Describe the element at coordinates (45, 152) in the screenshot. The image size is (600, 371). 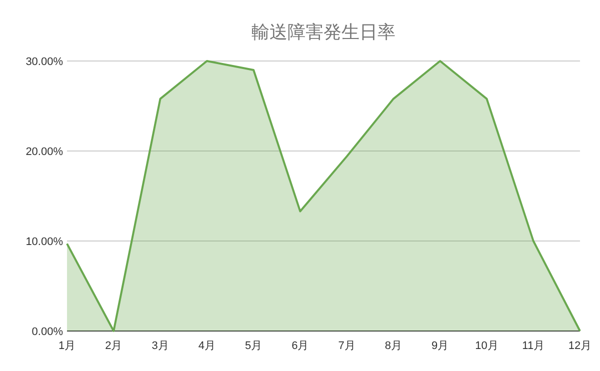
I see `y-tick-label: 20.00%` at that location.